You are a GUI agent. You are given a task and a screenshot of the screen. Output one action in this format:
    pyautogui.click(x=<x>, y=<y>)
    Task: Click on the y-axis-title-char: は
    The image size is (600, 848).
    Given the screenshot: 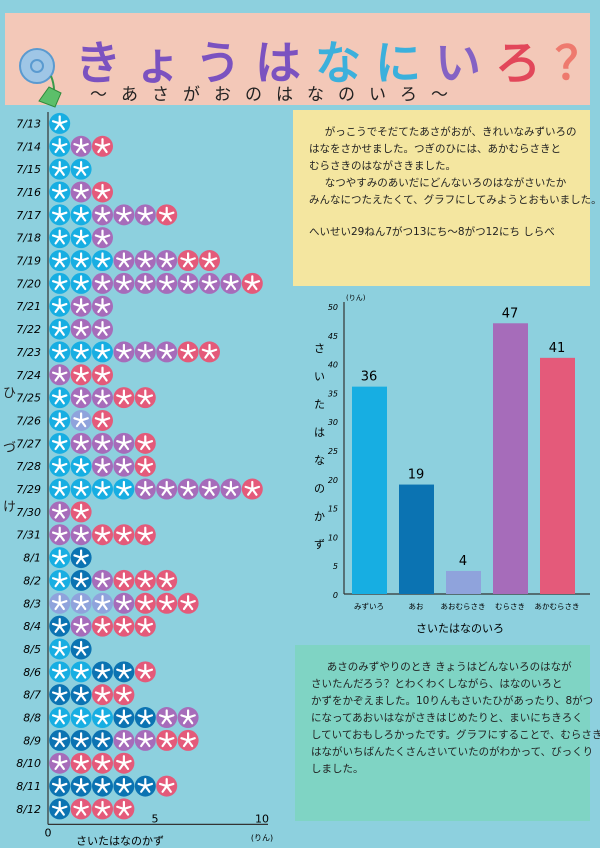 What is the action you would take?
    pyautogui.click(x=319, y=432)
    